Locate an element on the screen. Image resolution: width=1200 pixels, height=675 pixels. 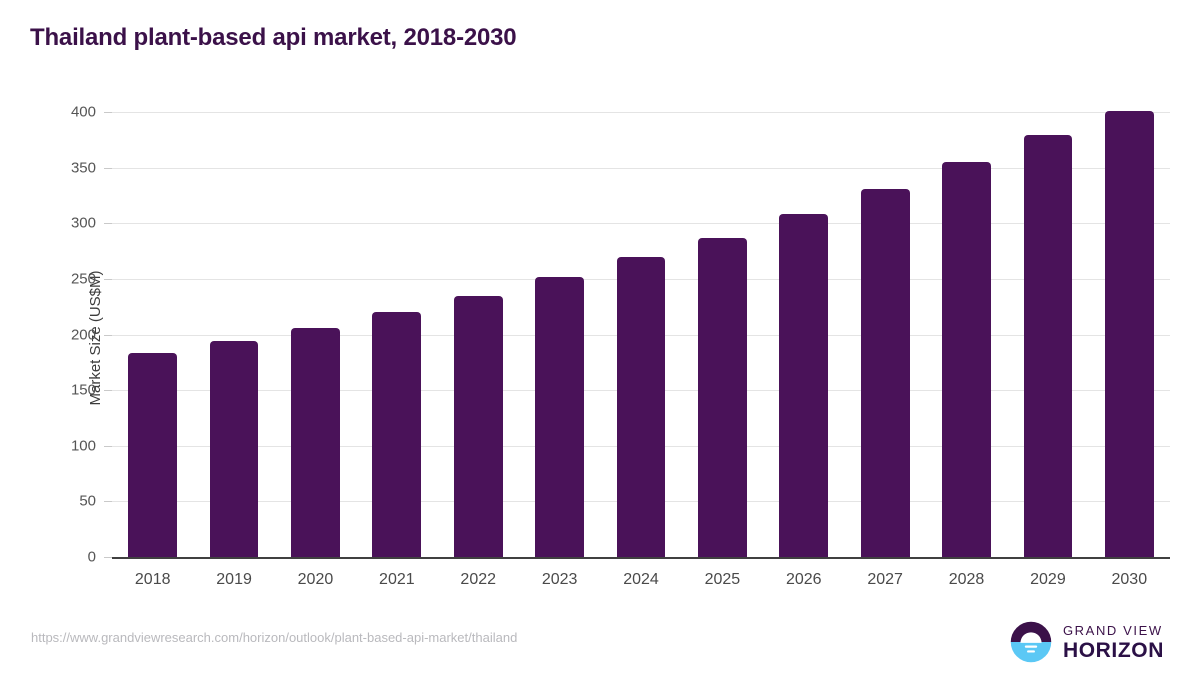
x-tick-label: 2026 is located at coordinates (803, 579).